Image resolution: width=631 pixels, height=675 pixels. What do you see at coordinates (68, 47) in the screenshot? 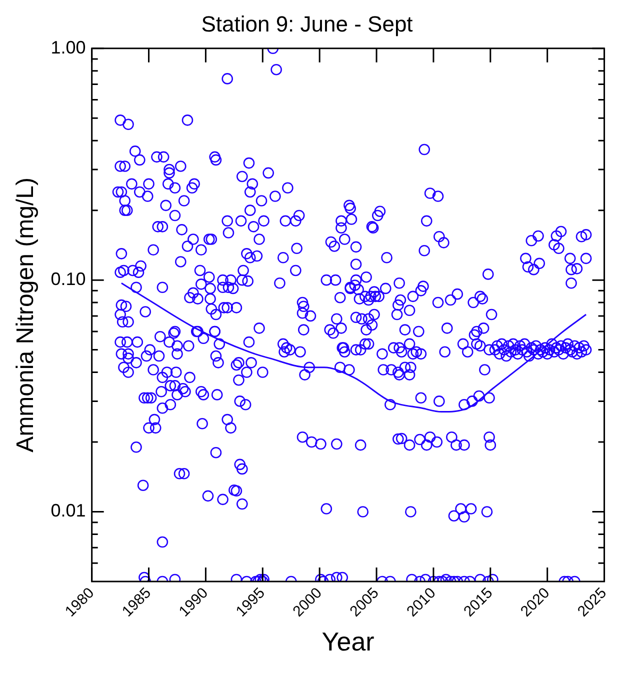
I see `y-tick-label: 1.00` at bounding box center [68, 47].